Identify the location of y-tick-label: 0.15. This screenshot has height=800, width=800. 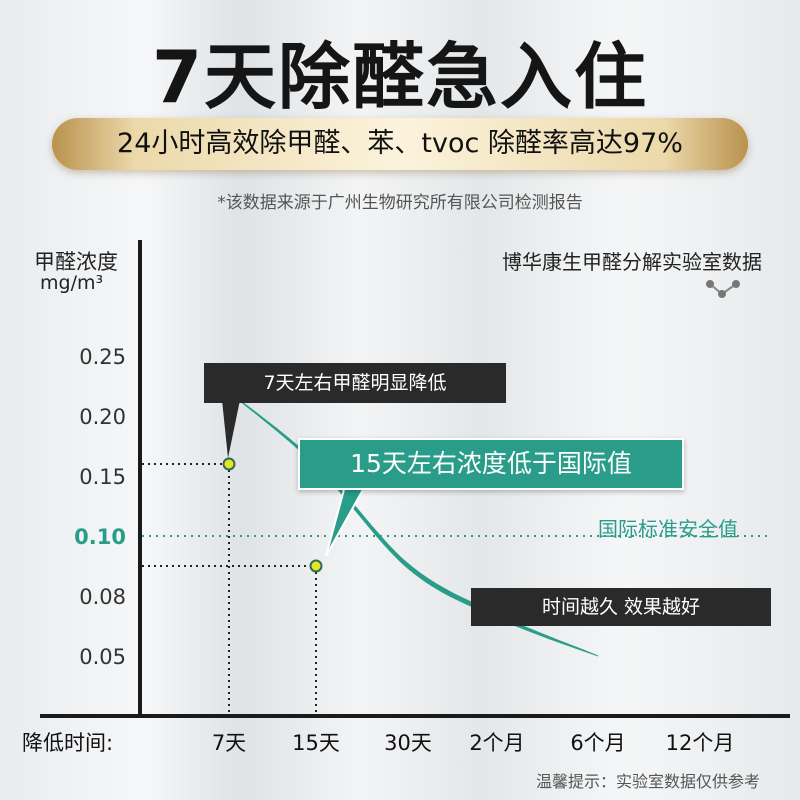
(102, 477).